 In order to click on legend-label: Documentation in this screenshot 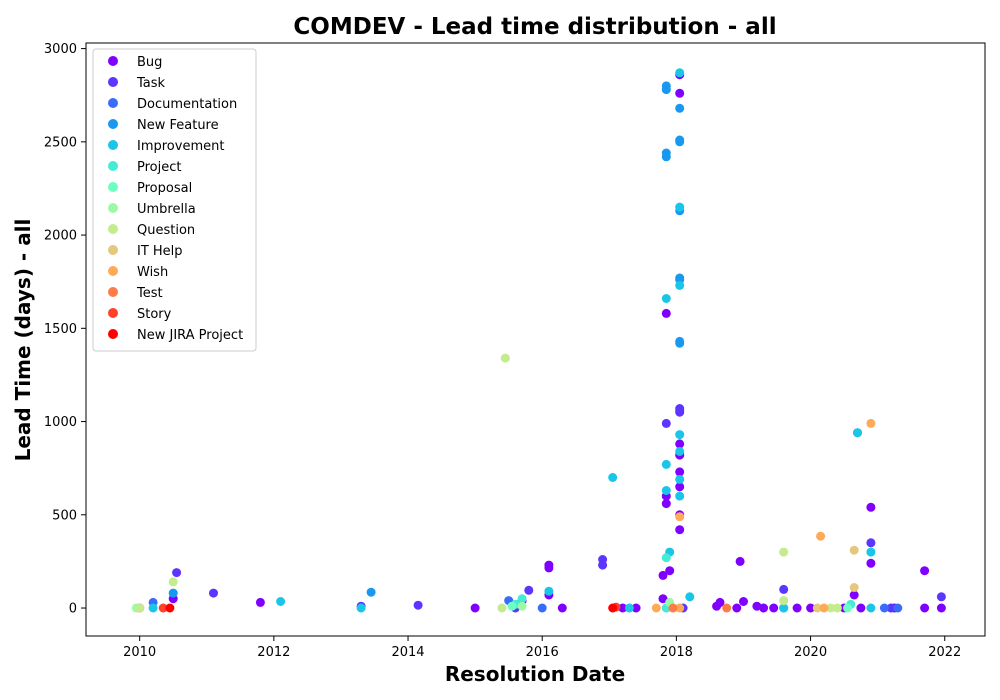, I will do `click(187, 104)`.